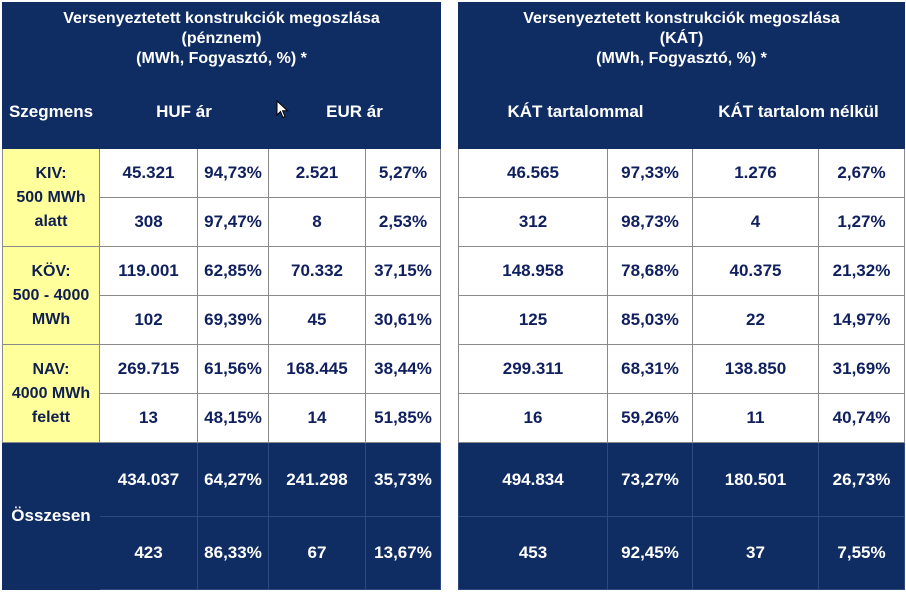 The width and height of the screenshot is (906, 594). Describe the element at coordinates (233, 479) in the screenshot. I see `total-cell: 64,27%` at that location.